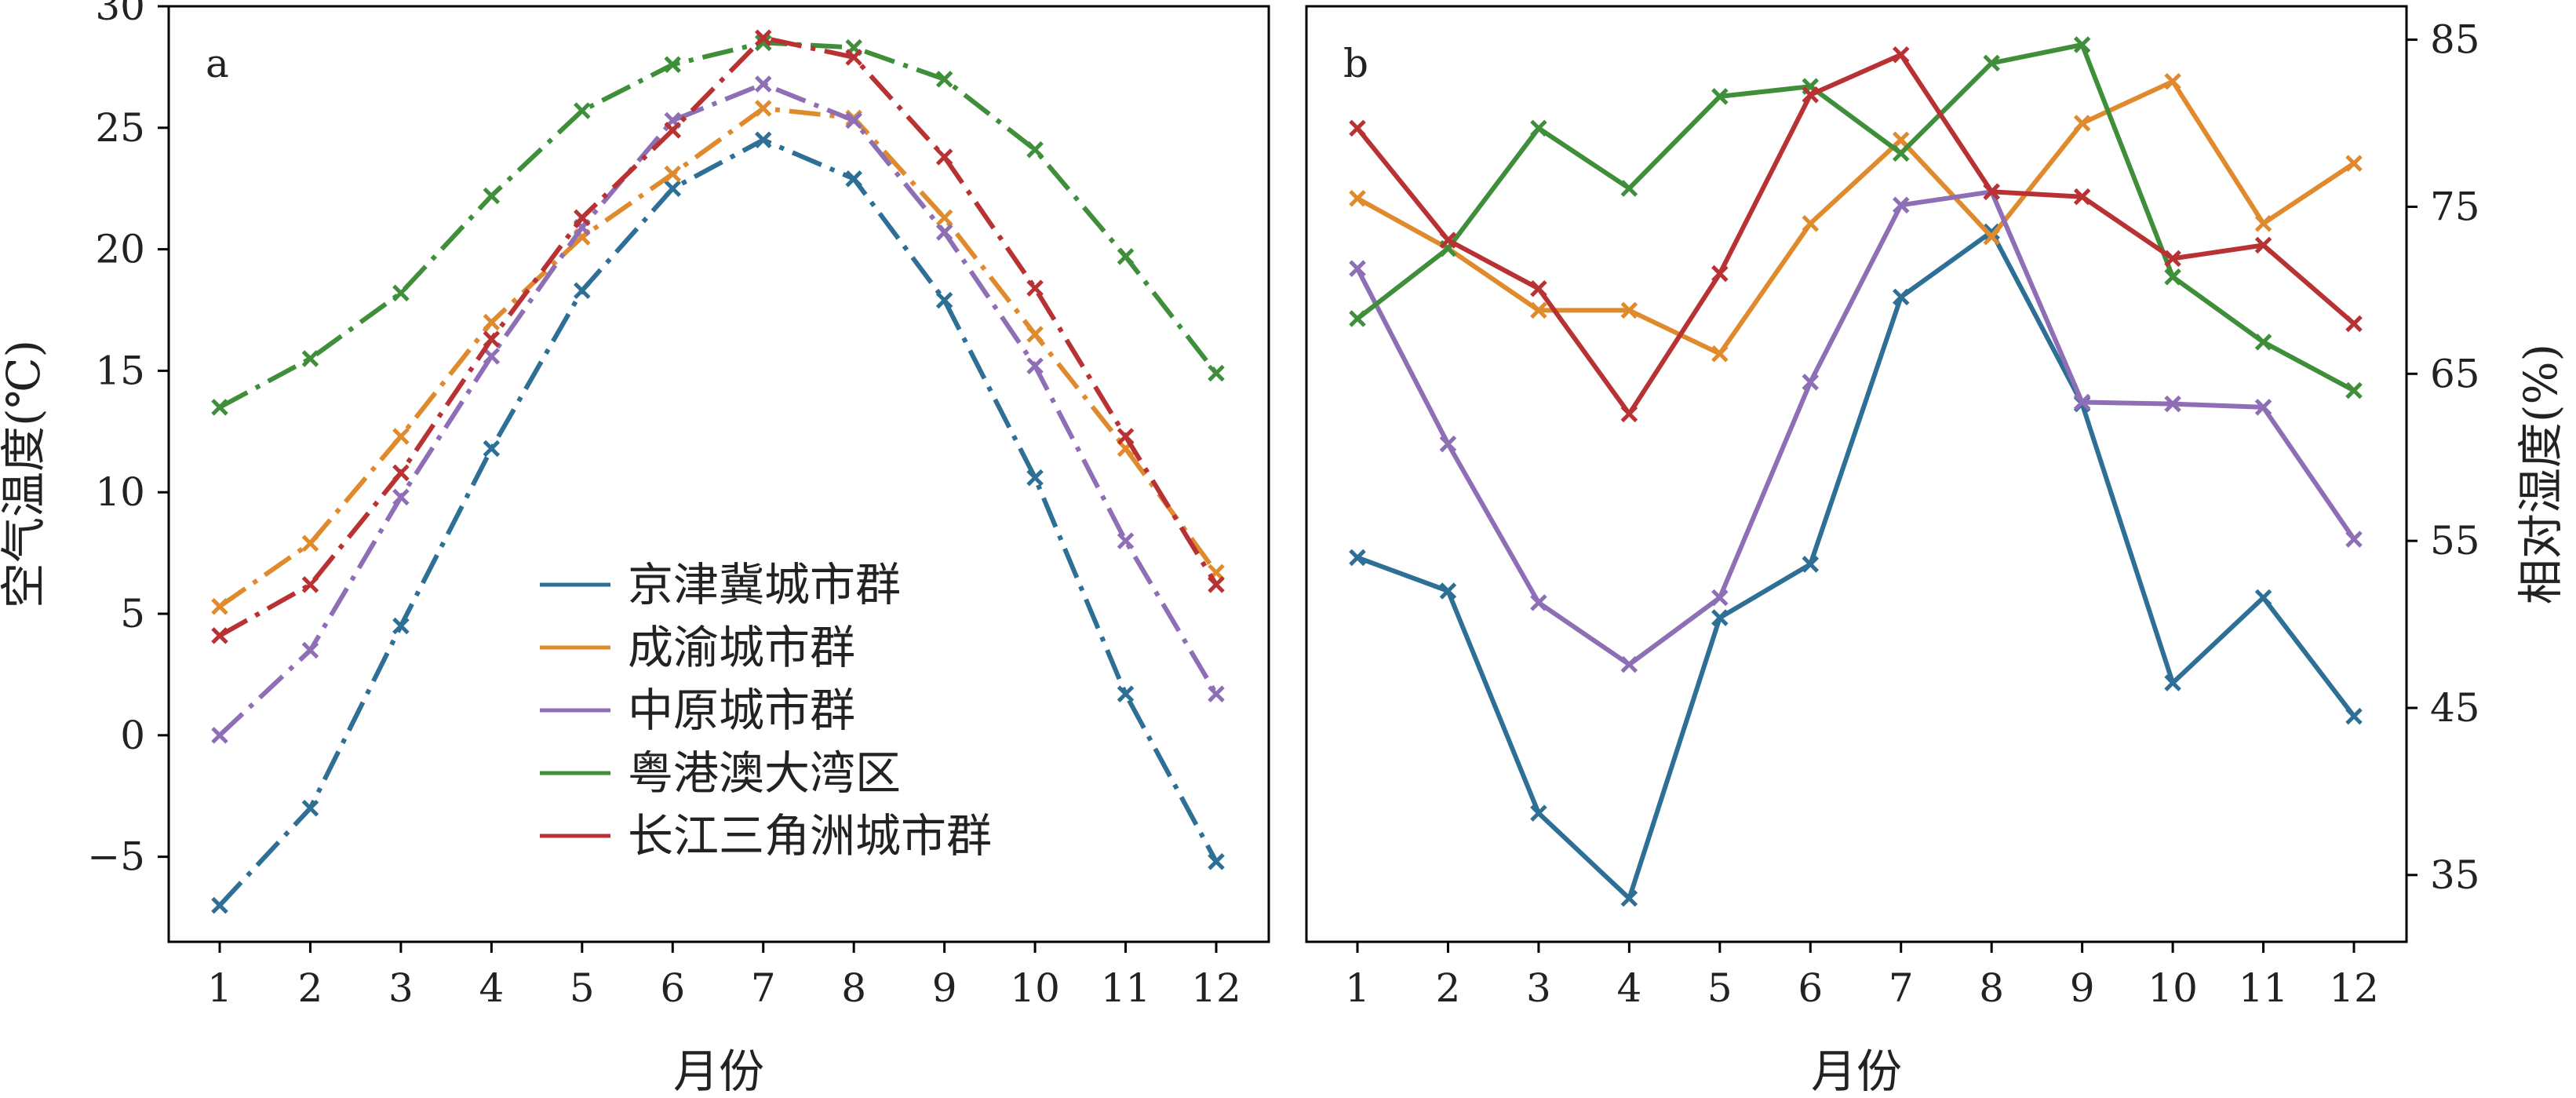 This screenshot has height=1098, width=2576. Describe the element at coordinates (2354, 988) in the screenshot. I see `panel-b-x-tick-label: 12` at that location.